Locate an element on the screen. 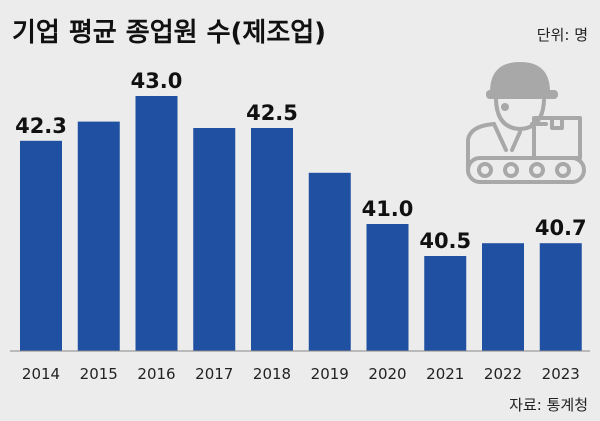 The image size is (600, 421). x-tick-label-2018: 2018 is located at coordinates (272, 374).